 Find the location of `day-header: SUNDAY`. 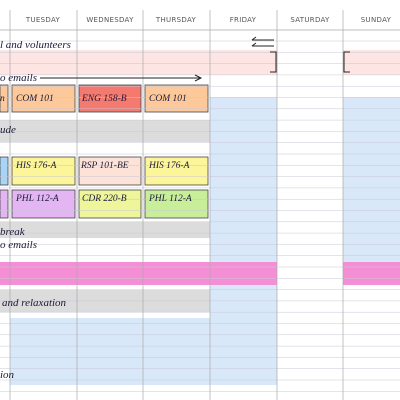

day-header: SUNDAY is located at coordinates (376, 20).